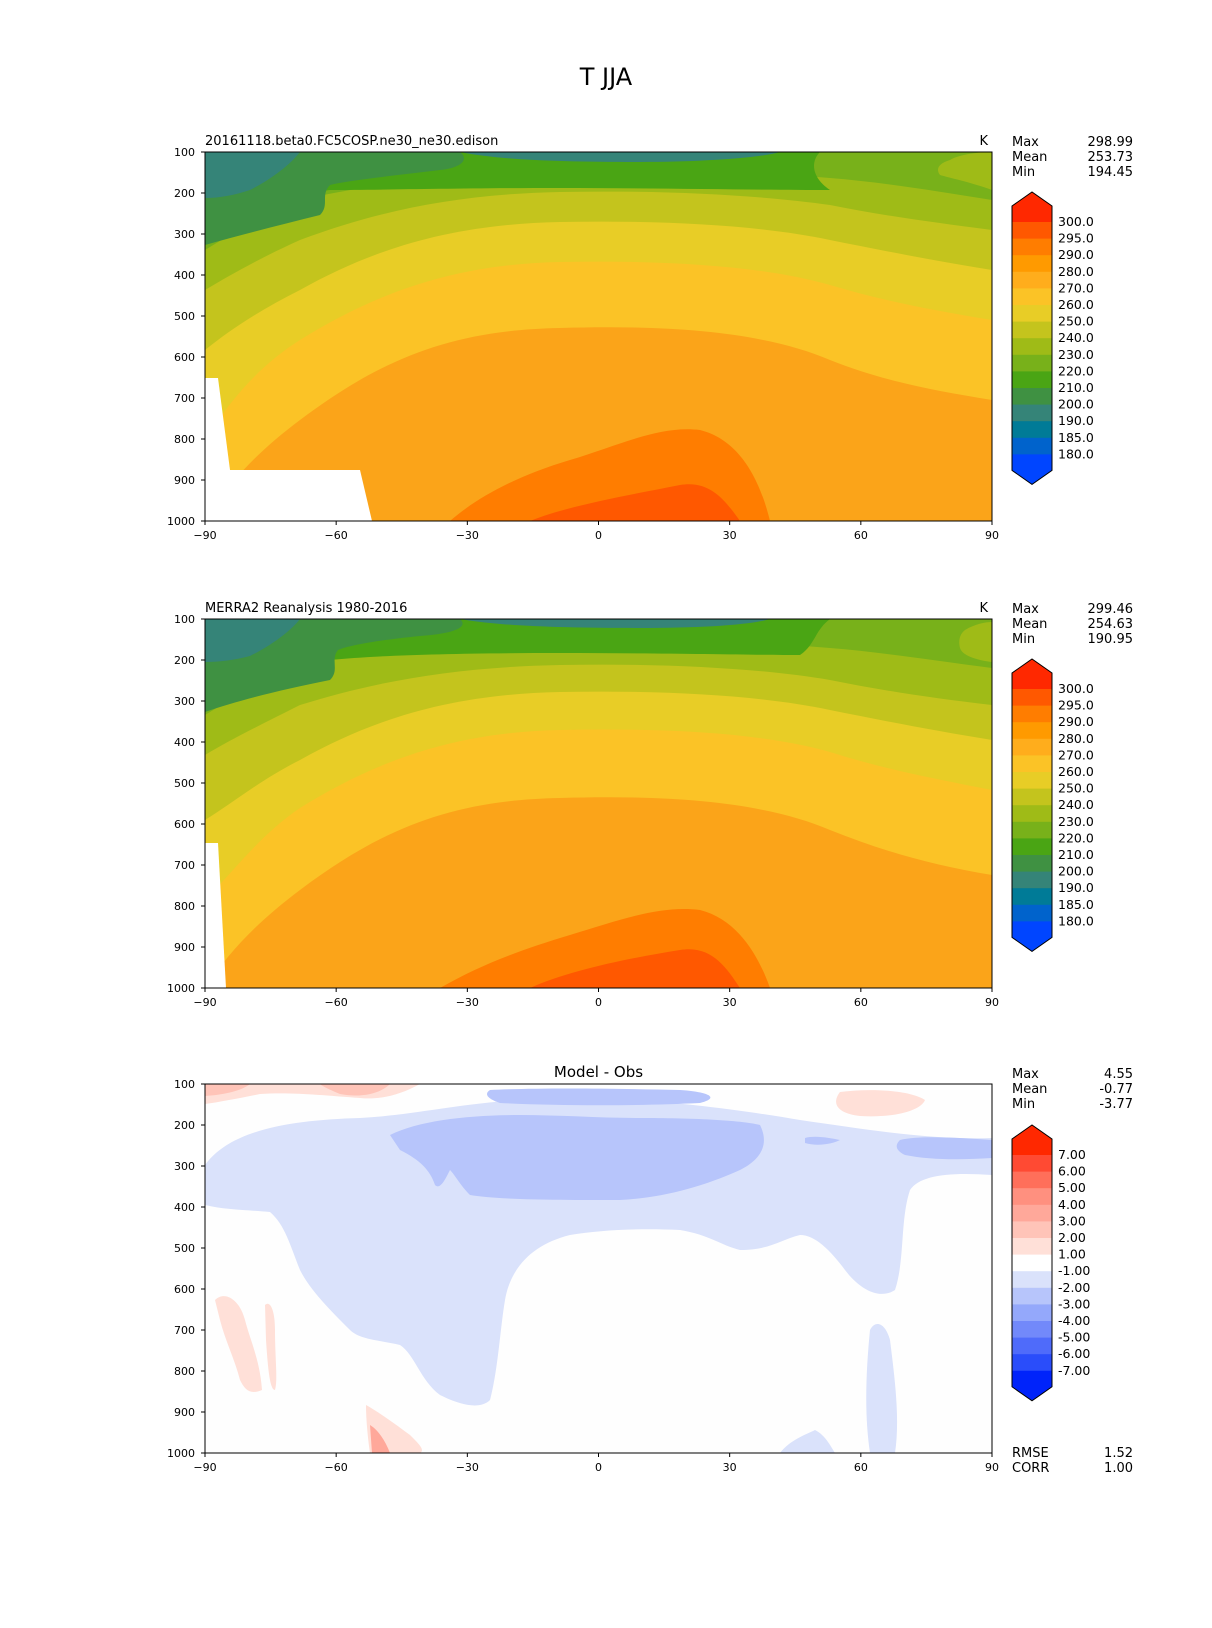 This screenshot has height=1628, width=1212. I want to click on colorbar-tick-label: -7.00, so click(1074, 1370).